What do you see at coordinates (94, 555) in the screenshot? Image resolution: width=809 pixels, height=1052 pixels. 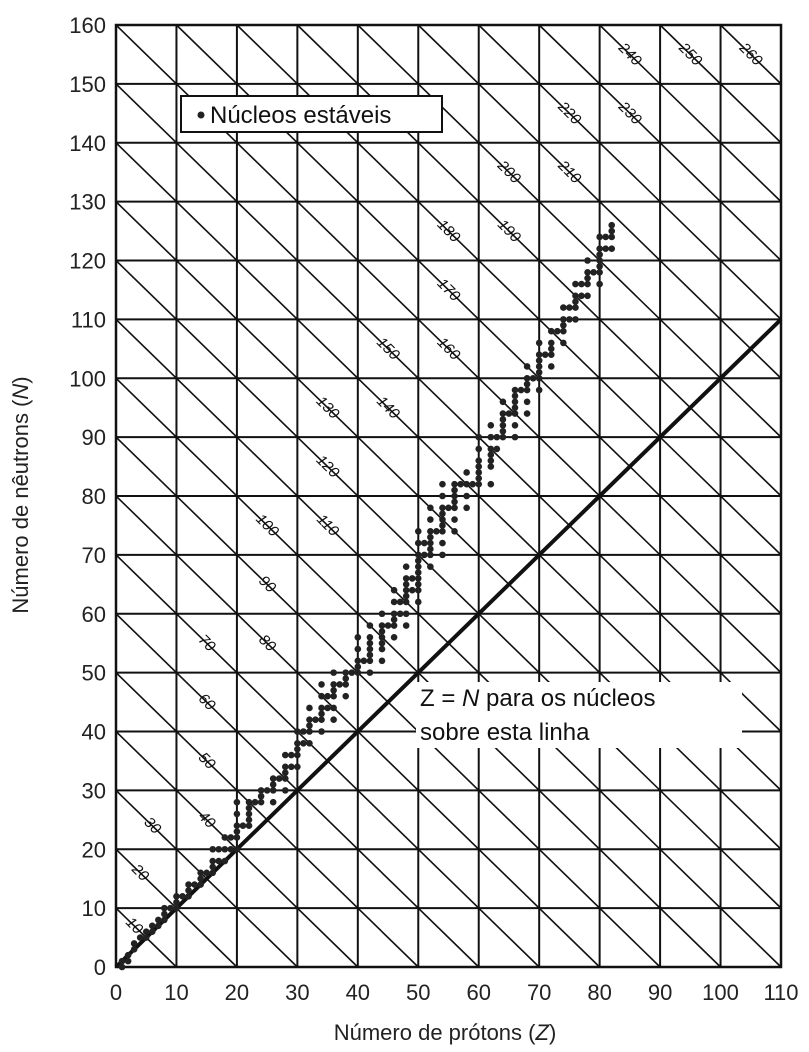 I see `y-tick-label: 70` at bounding box center [94, 555].